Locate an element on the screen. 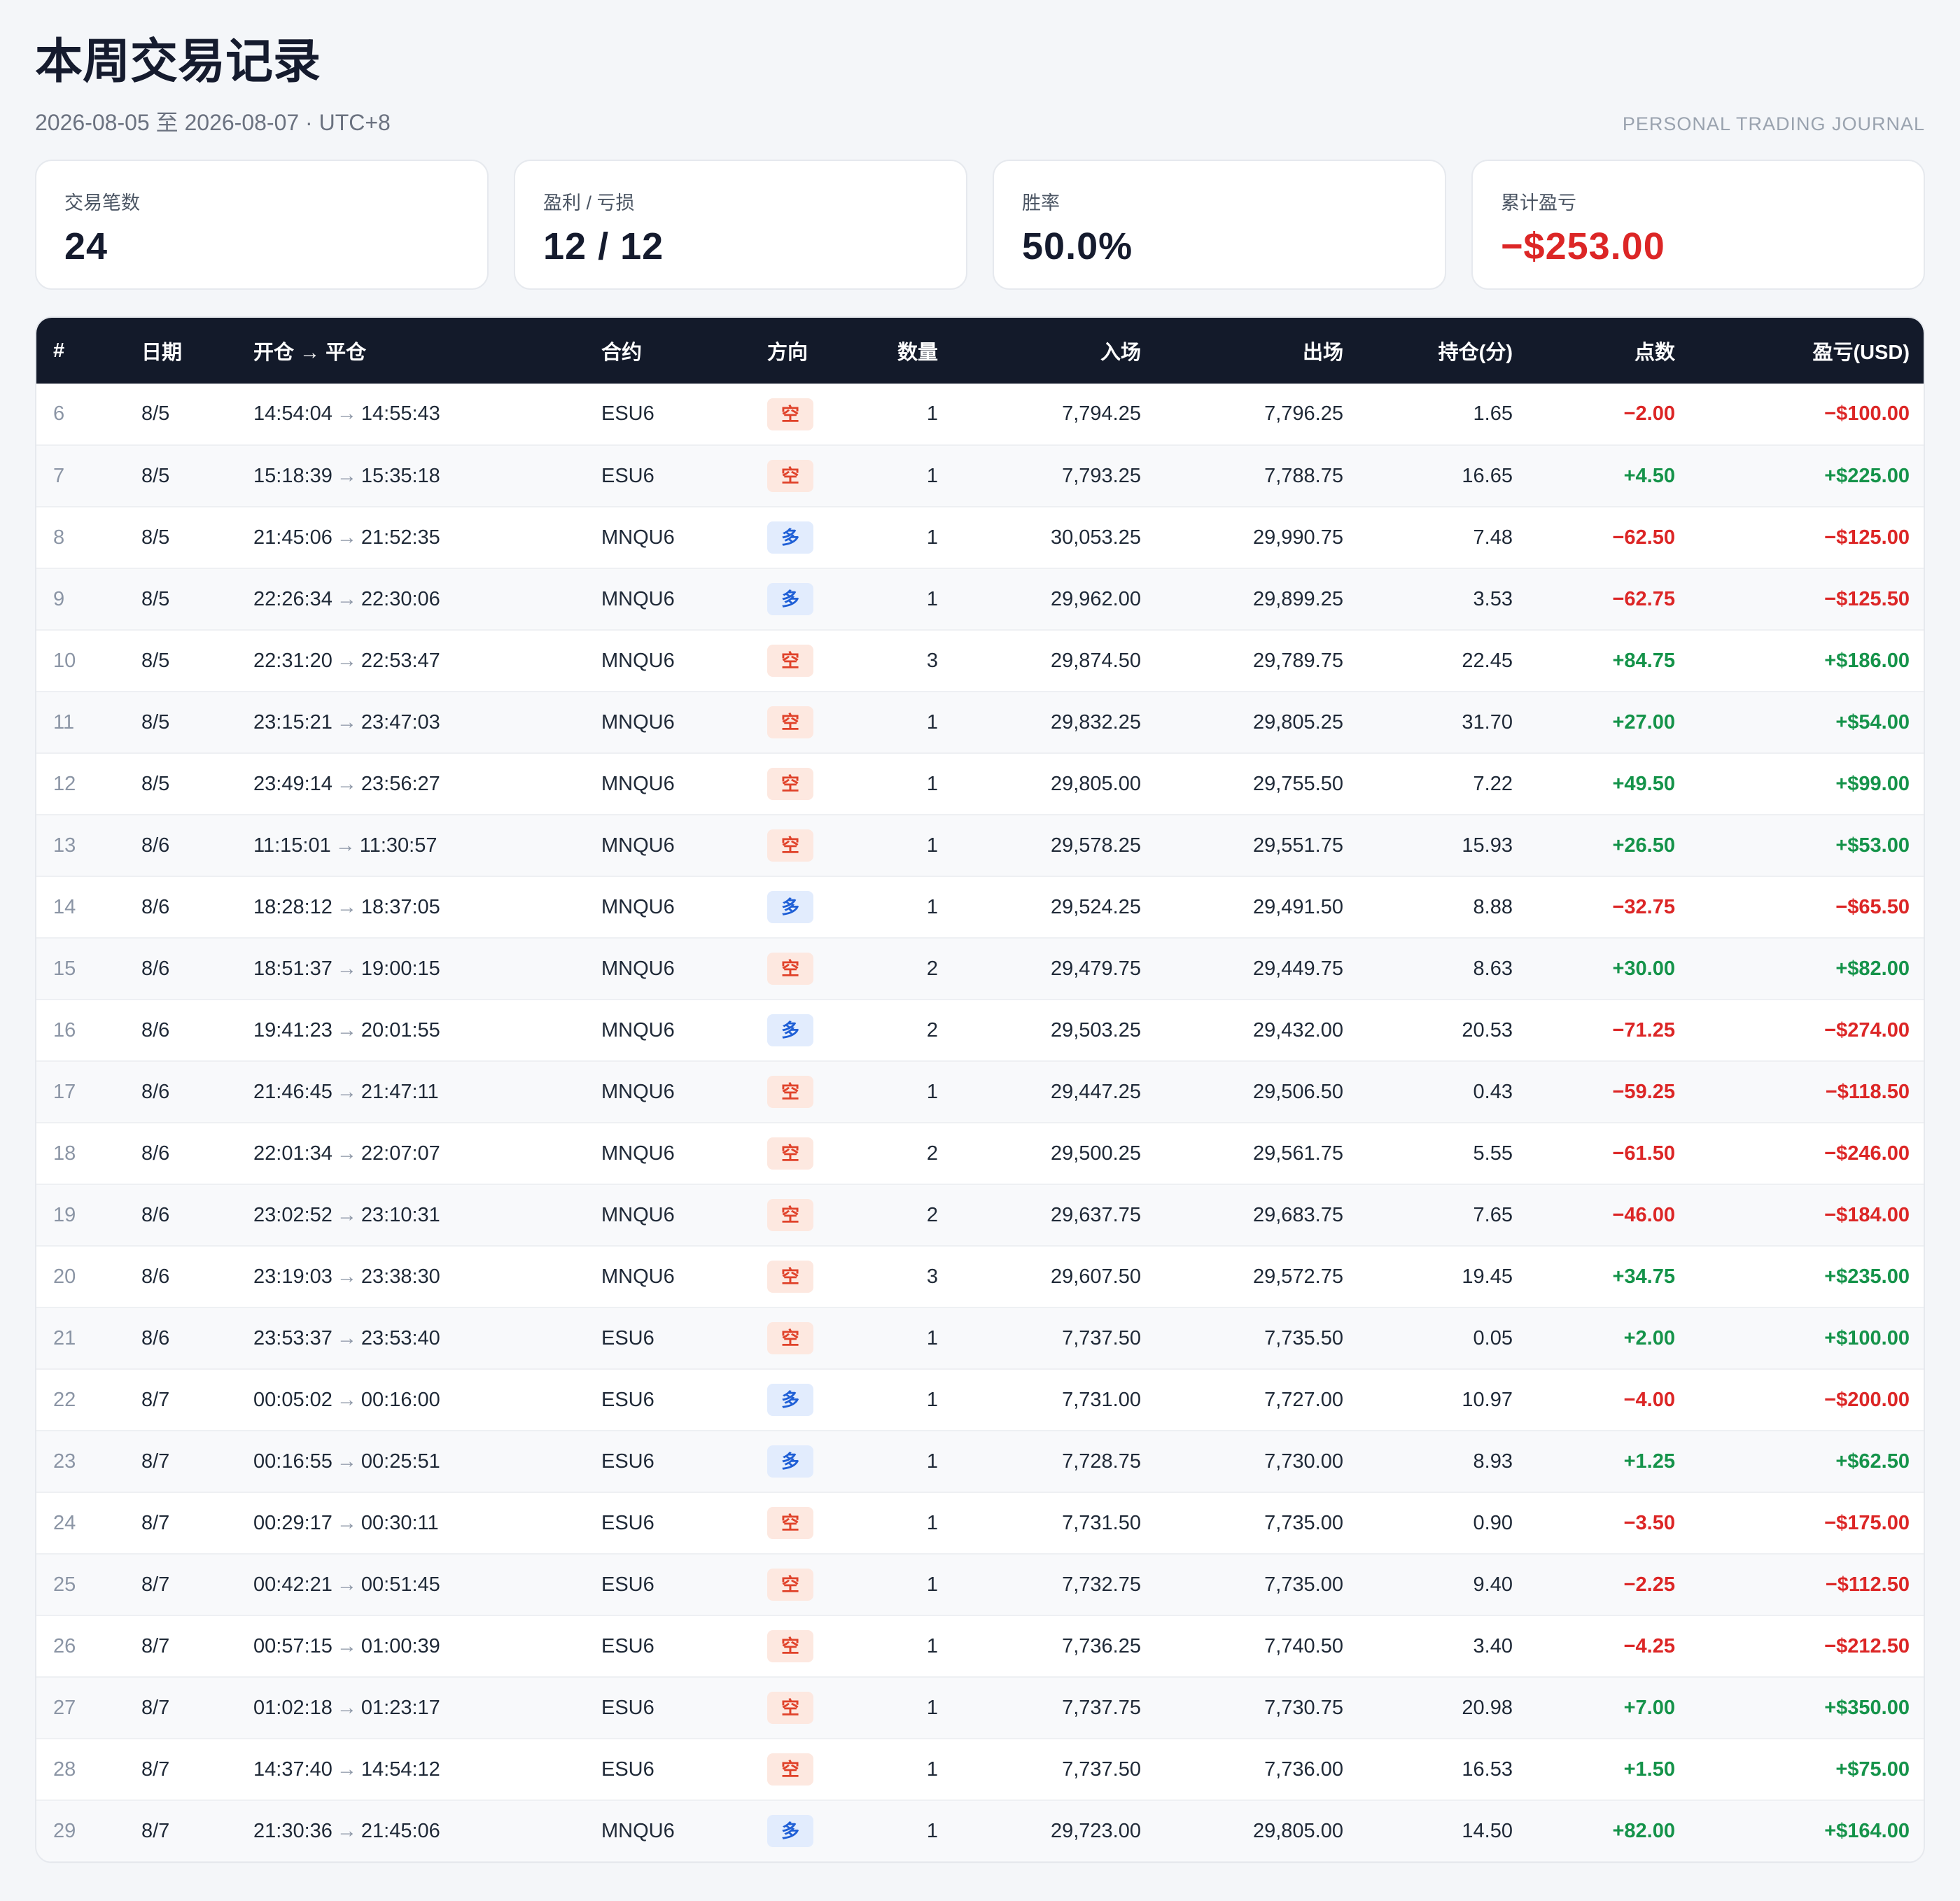 The image size is (1960, 1901). column-header-date: 日期 is located at coordinates (162, 353).